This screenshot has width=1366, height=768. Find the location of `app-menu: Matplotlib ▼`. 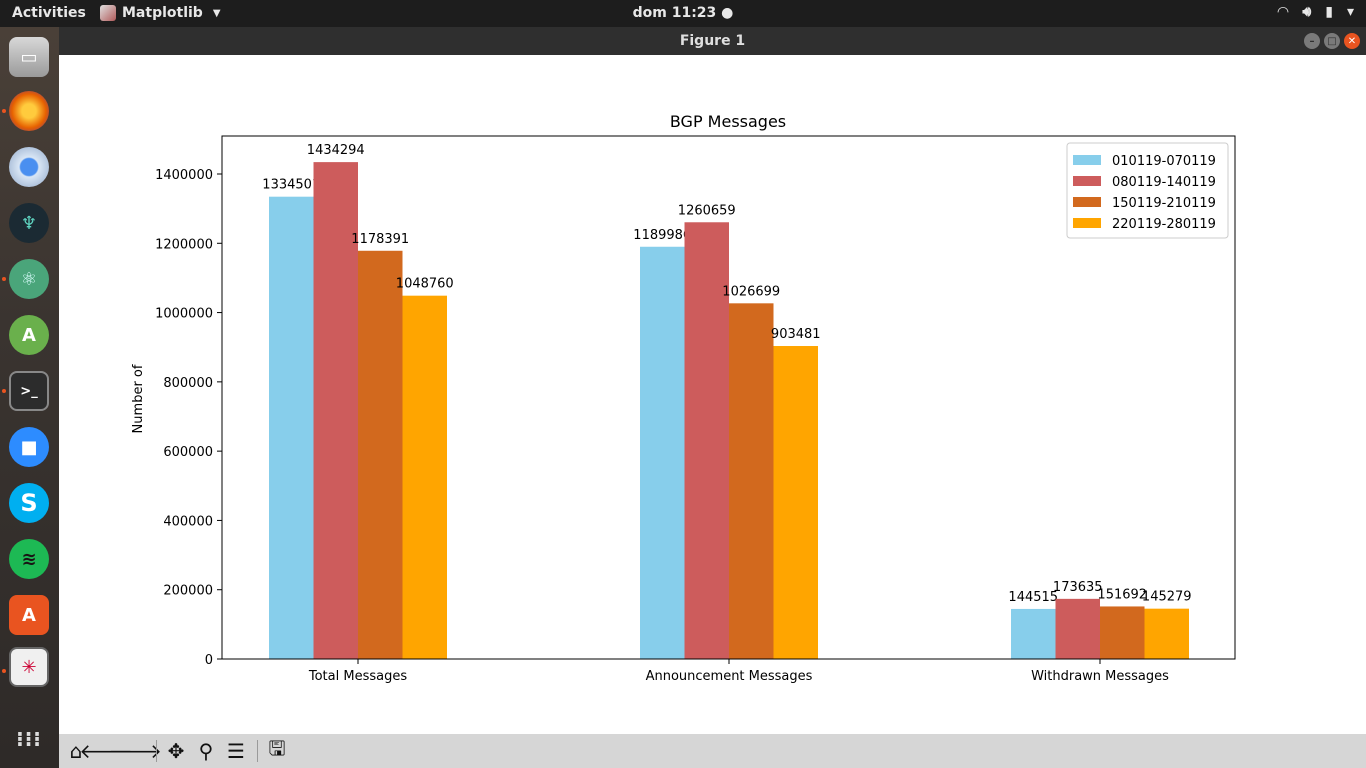

app-menu: Matplotlib ▼ is located at coordinates (160, 13).